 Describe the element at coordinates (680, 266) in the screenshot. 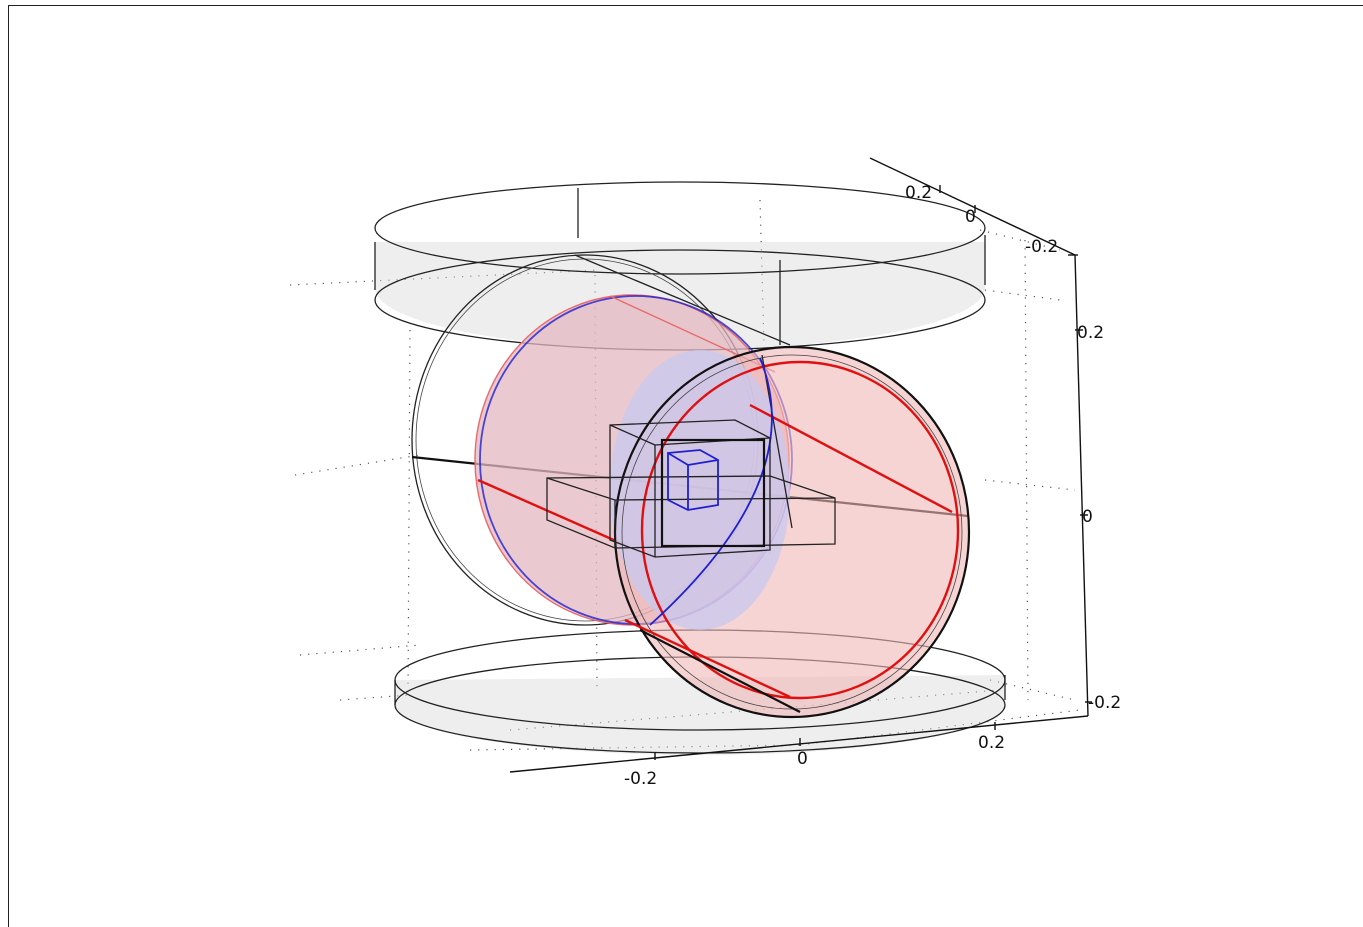

I see `top-disk` at that location.